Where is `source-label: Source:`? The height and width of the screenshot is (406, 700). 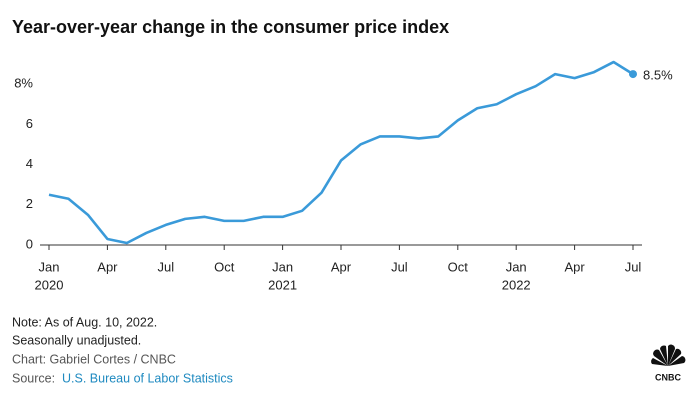
source-label: Source: is located at coordinates (33, 378).